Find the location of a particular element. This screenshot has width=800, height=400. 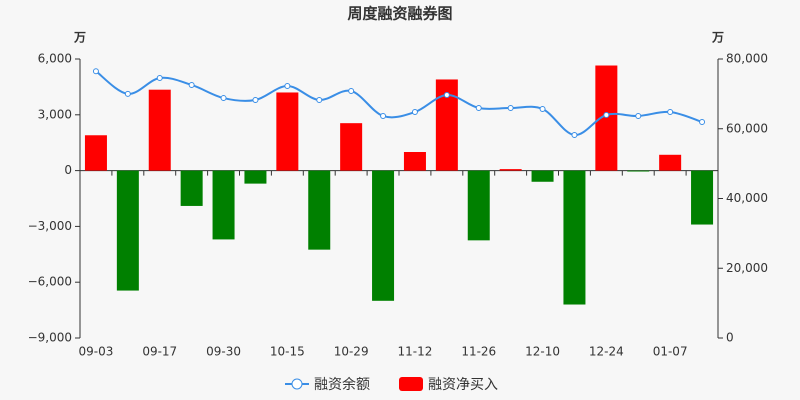

x-tick-label: 10-15 is located at coordinates (287, 352).